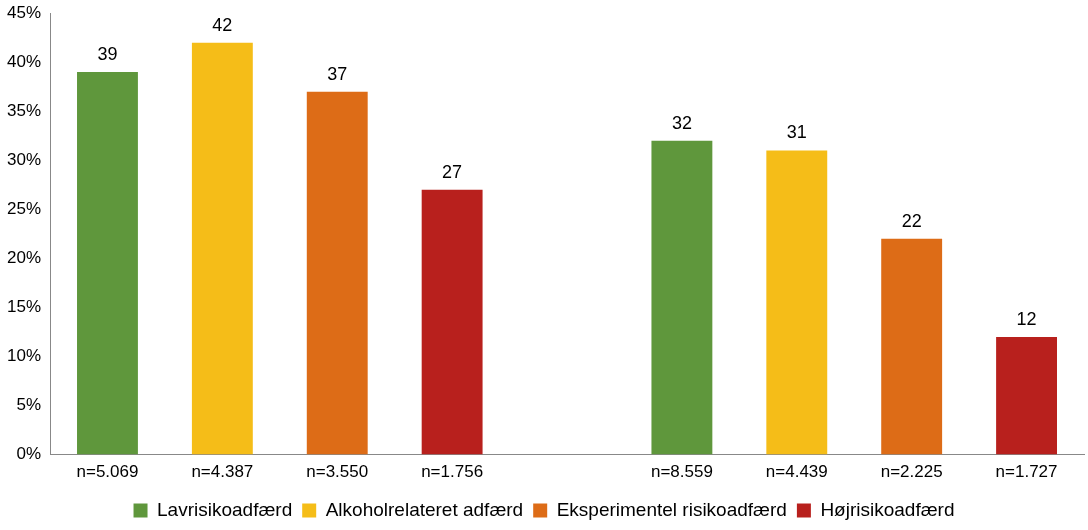 The image size is (1088, 530). What do you see at coordinates (24, 258) in the screenshot?
I see `y-tick-label: 20%` at bounding box center [24, 258].